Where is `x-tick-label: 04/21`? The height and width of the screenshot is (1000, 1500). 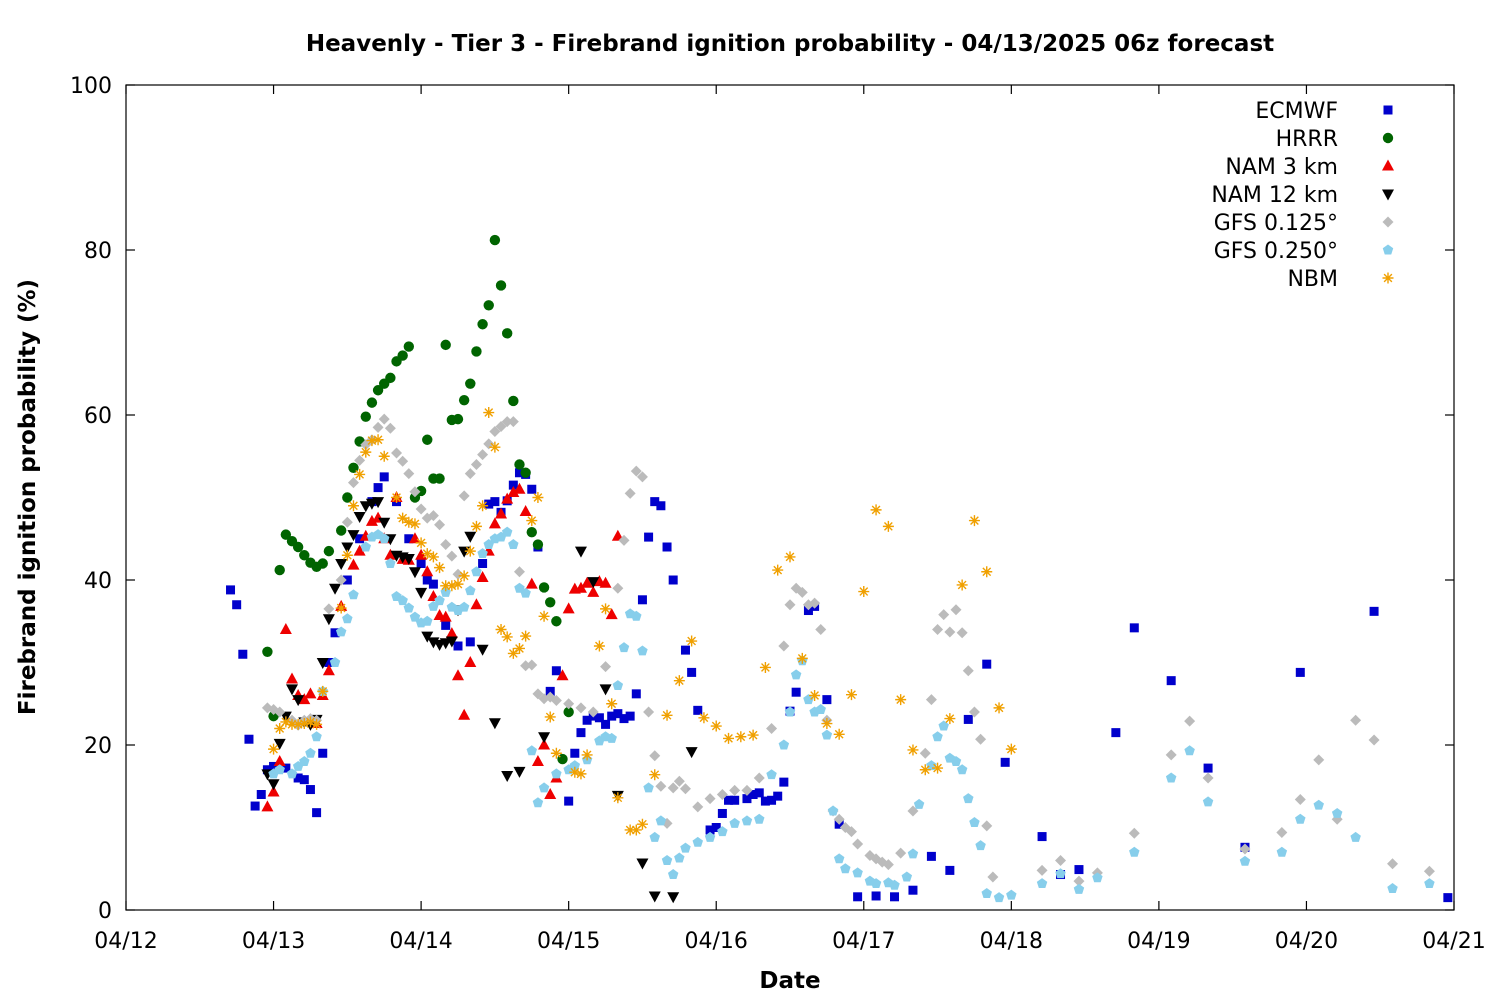
x-tick-label: 04/21 is located at coordinates (1453, 941).